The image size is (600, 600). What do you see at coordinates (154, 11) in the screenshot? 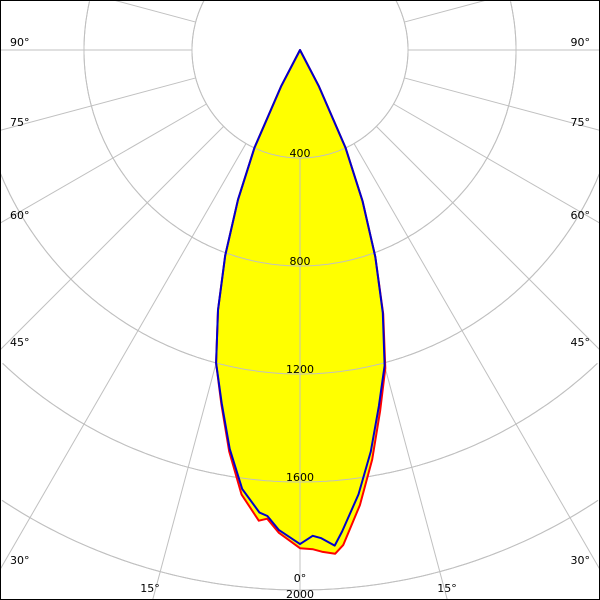
I see `spoke--105` at bounding box center [154, 11].